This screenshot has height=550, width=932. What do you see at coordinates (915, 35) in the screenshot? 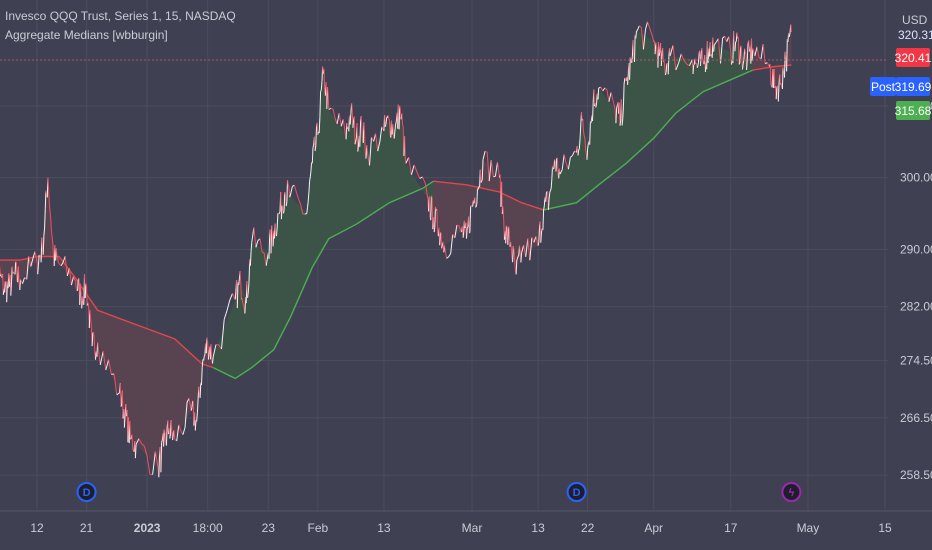
I see `price-top-clipped: 320.31` at bounding box center [915, 35].